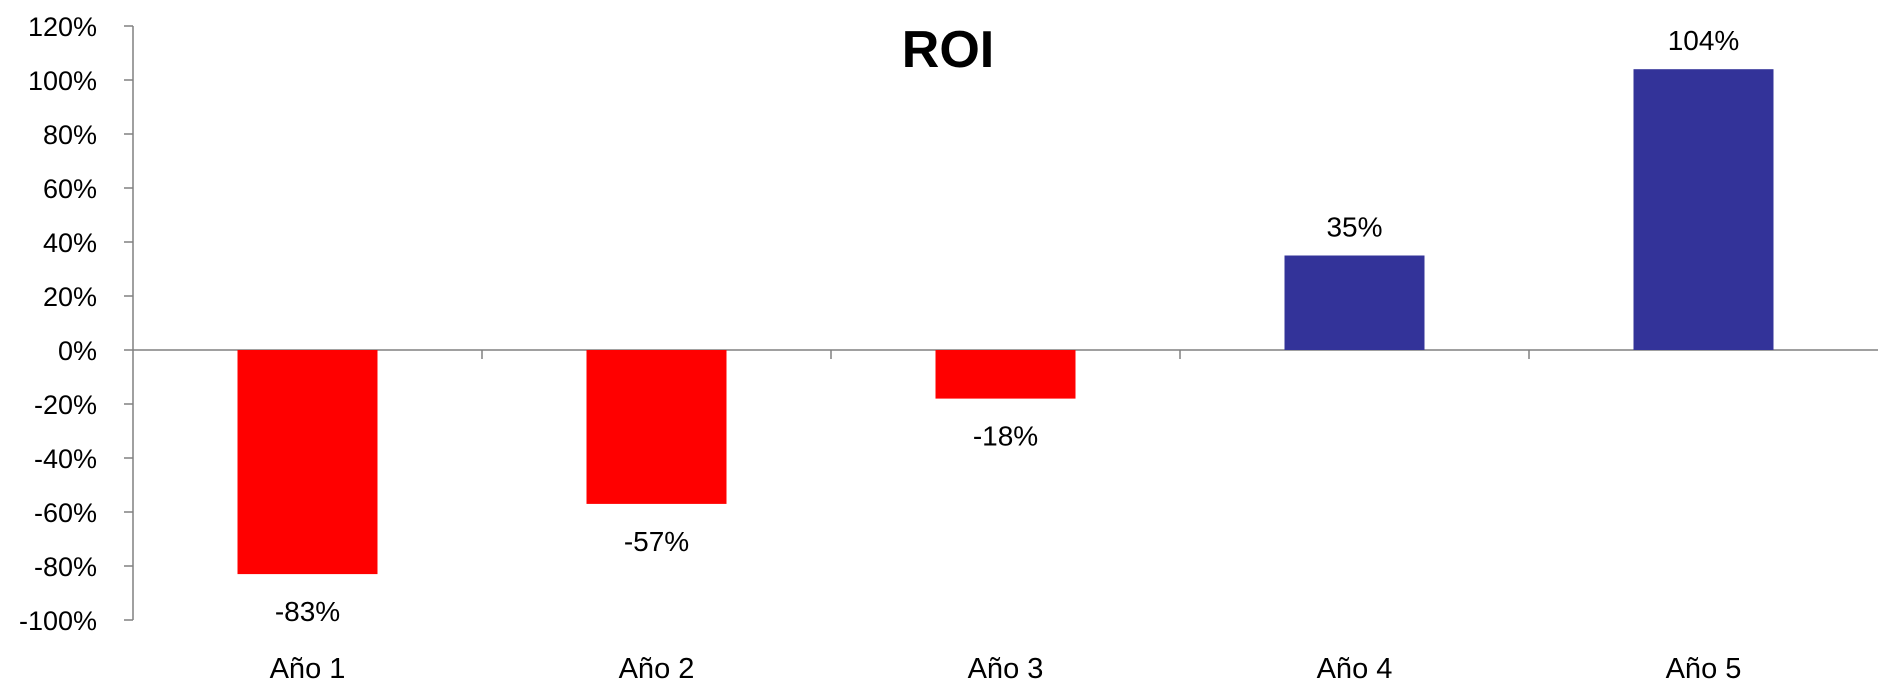 This screenshot has width=1878, height=685. Describe the element at coordinates (1355, 669) in the screenshot. I see `category-label: Año 4` at that location.